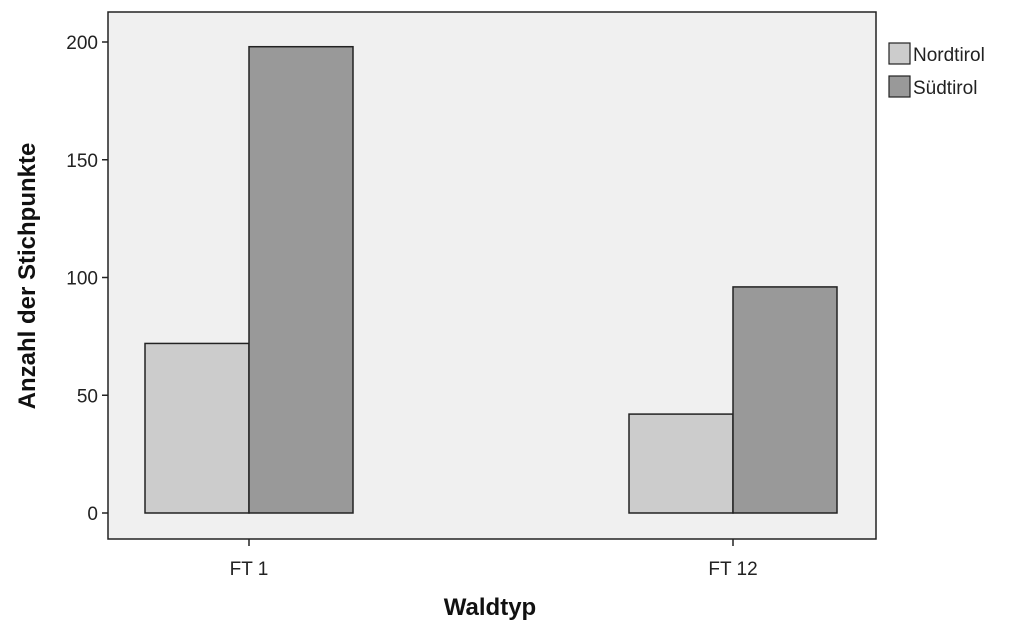 The image size is (1010, 630). What do you see at coordinates (92, 514) in the screenshot?
I see `y-tick-label: 0` at bounding box center [92, 514].